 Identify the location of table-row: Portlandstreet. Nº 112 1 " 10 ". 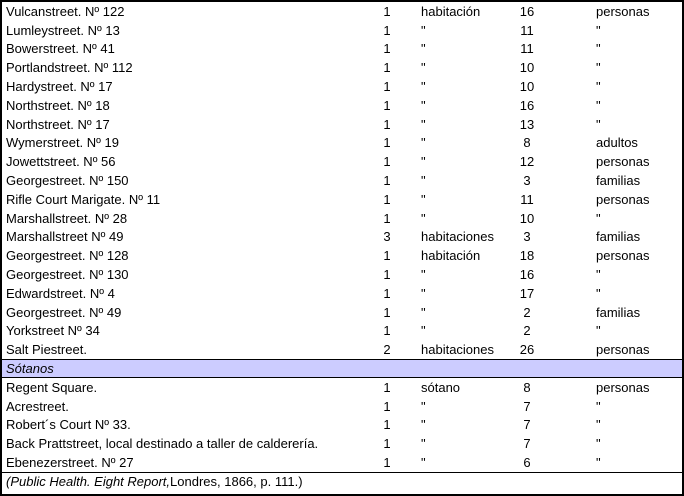
(342, 67).